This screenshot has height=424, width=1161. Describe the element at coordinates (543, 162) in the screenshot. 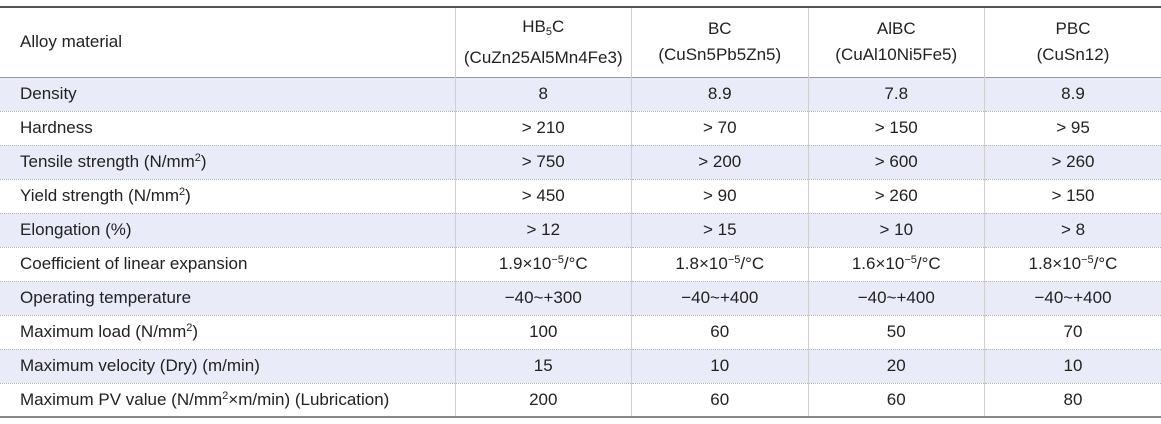

I see `value-cell: > 750` at that location.